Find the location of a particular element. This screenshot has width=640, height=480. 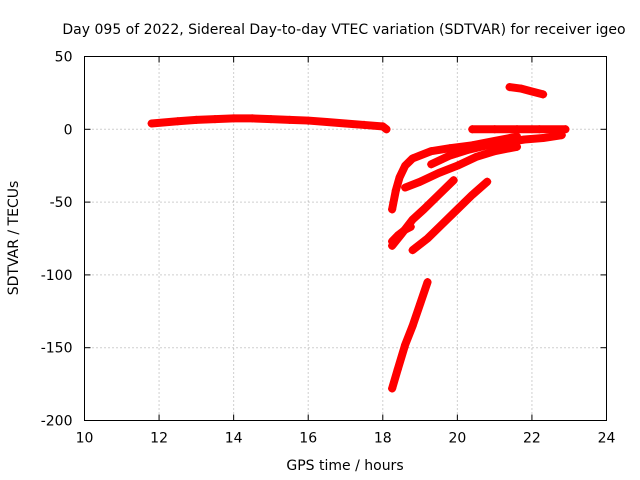

x-tick-label: 12 is located at coordinates (159, 439).